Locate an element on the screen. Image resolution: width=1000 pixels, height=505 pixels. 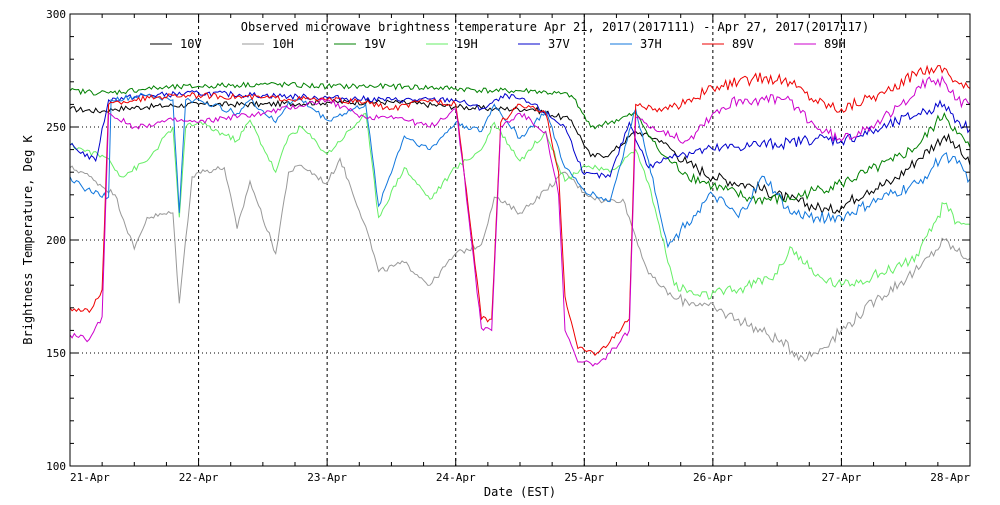
x-tick-label: 24-Apr is located at coordinates (456, 477).